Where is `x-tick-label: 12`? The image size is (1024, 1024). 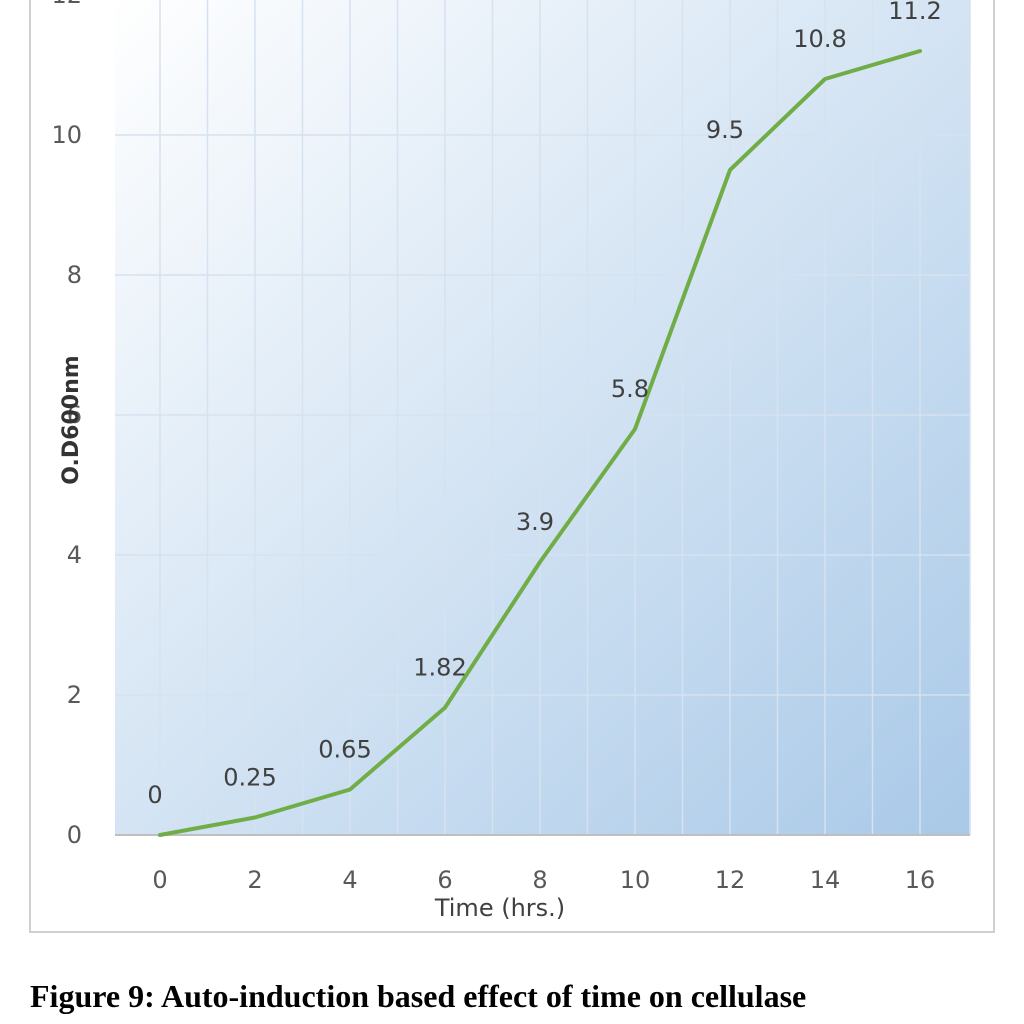
x-tick-label: 12 is located at coordinates (730, 880).